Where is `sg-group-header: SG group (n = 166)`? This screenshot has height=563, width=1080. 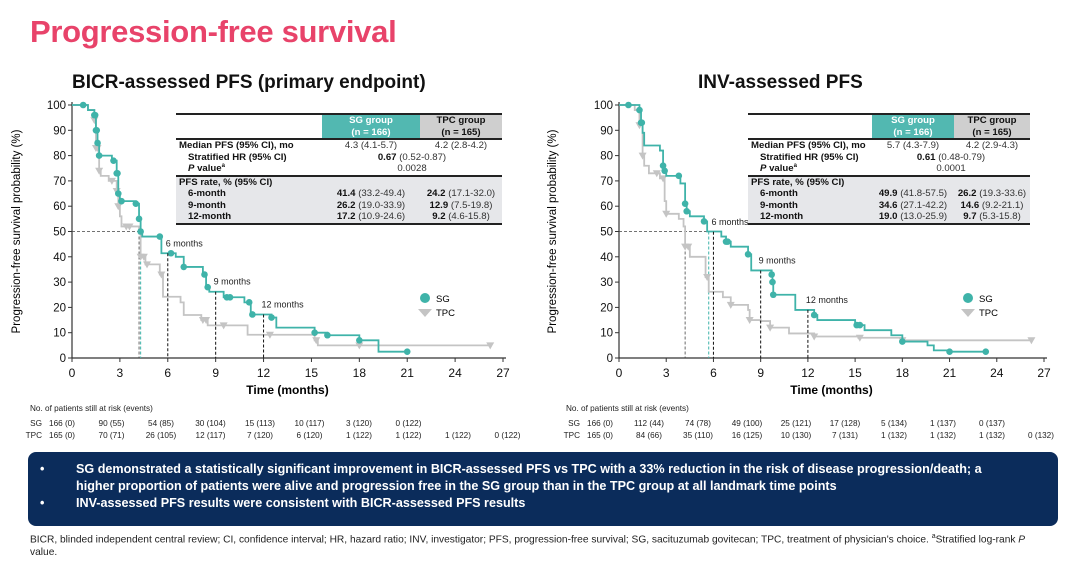 sg-group-header: SG group (n = 166) is located at coordinates (371, 126).